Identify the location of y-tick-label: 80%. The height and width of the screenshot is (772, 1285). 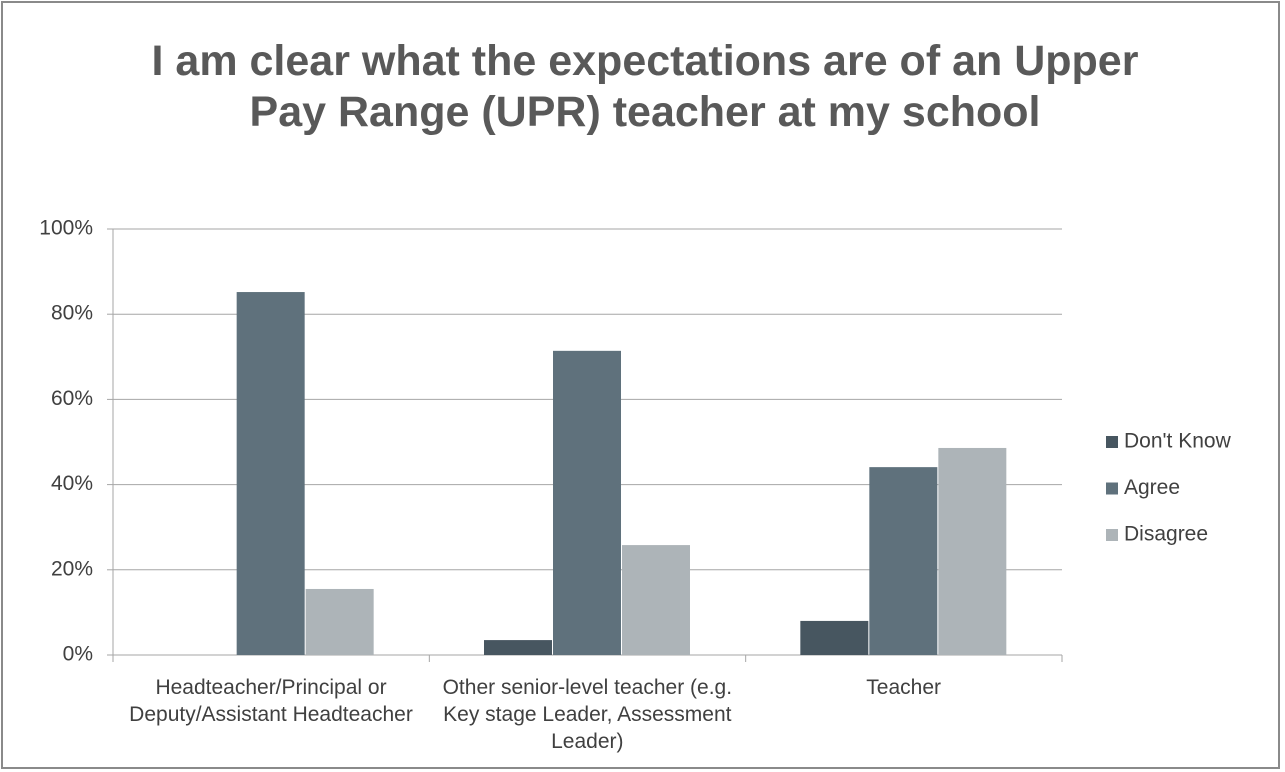
(72, 313).